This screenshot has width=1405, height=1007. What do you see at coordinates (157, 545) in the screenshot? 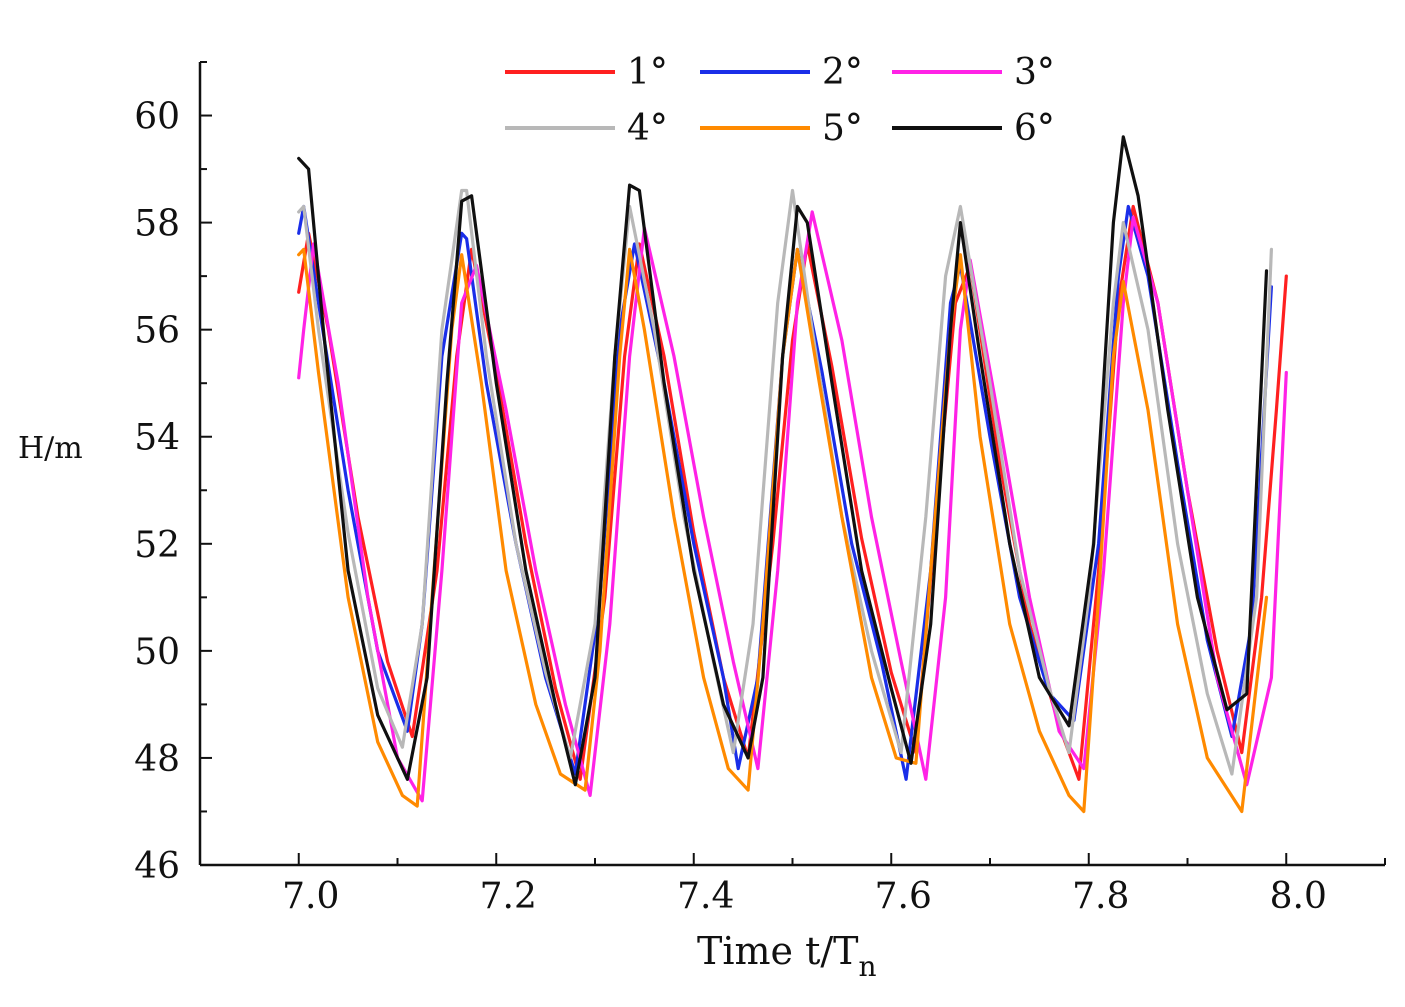
I see `y-tick-label: 52` at bounding box center [157, 545].